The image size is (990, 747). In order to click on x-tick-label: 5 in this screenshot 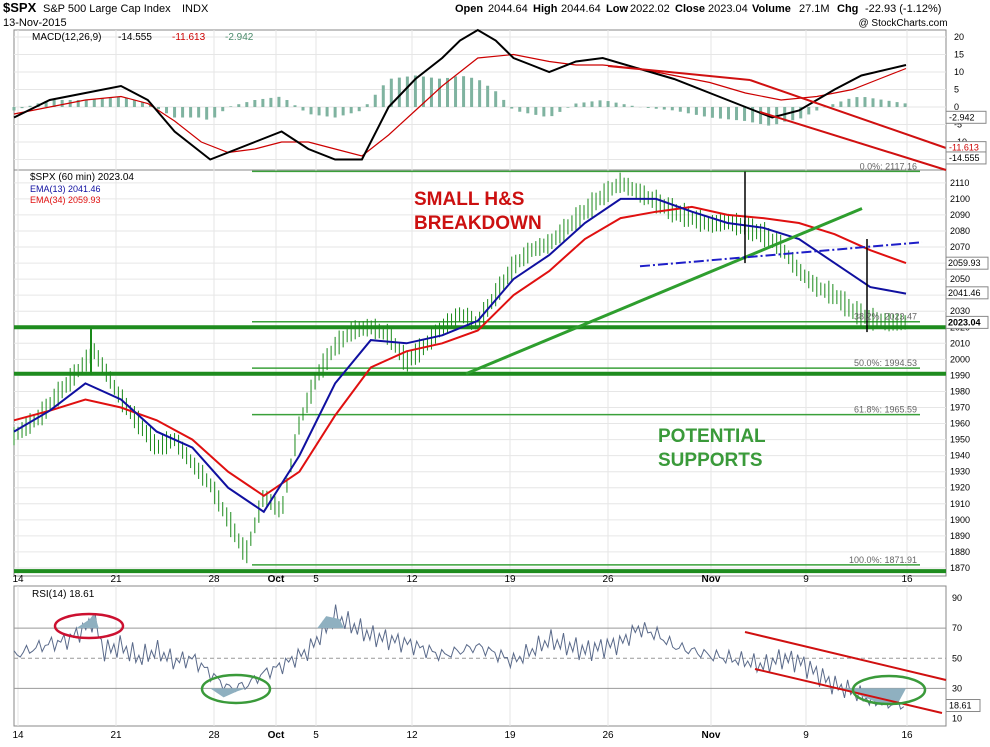, I will do `click(316, 579)`.